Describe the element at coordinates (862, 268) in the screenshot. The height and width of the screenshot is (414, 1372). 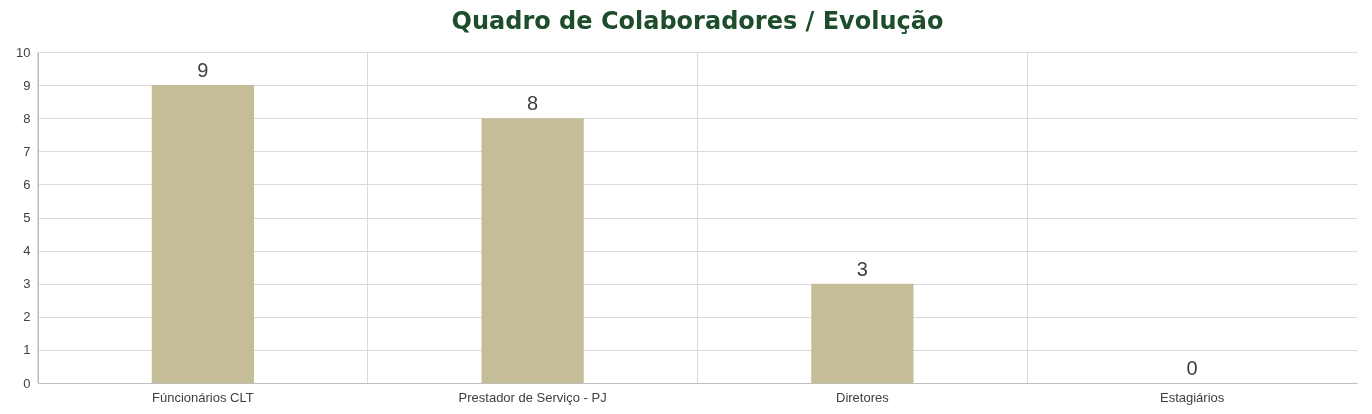
I see `data-label: 3` at that location.